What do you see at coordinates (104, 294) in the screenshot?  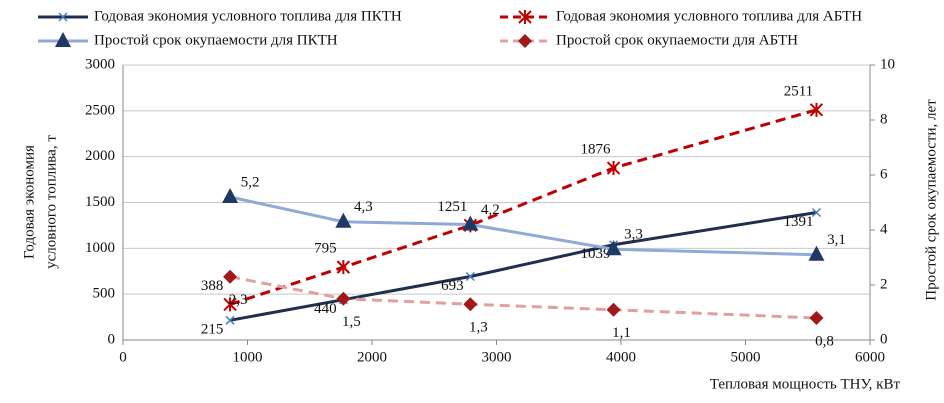 I see `y-tick-label: 500` at bounding box center [104, 294].